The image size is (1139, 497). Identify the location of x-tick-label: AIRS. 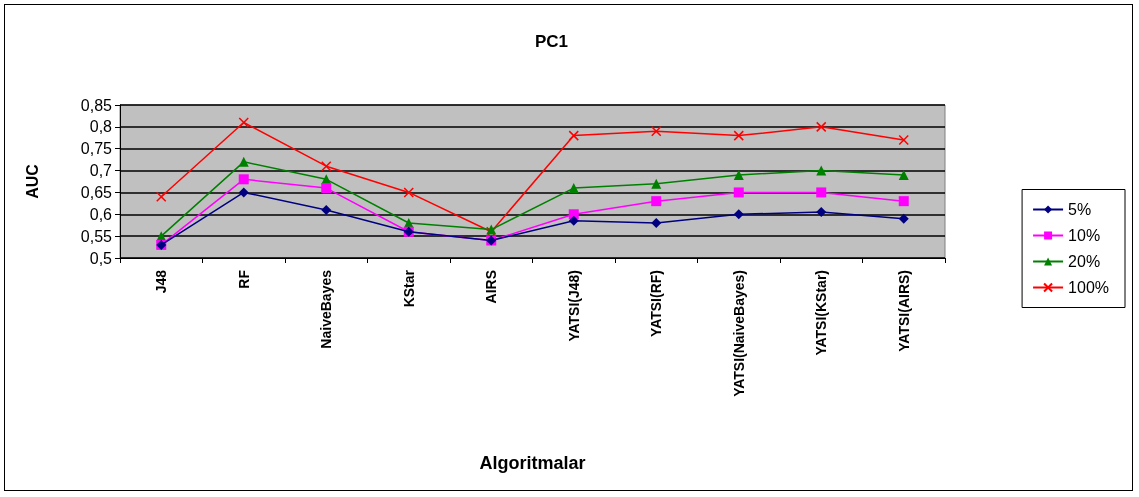
(491, 287).